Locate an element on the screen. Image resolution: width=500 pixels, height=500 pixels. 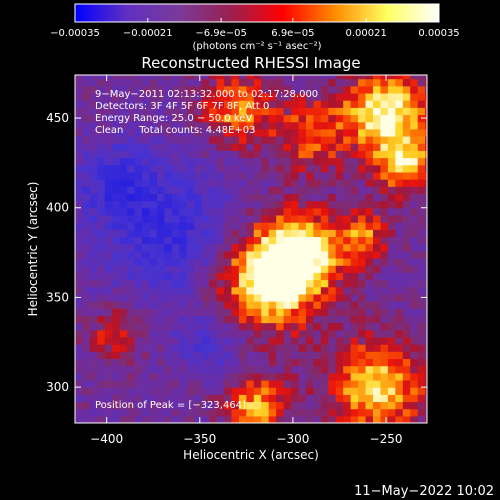
x-axis-label: Heliocentric X (arcsec) is located at coordinates (251, 455).